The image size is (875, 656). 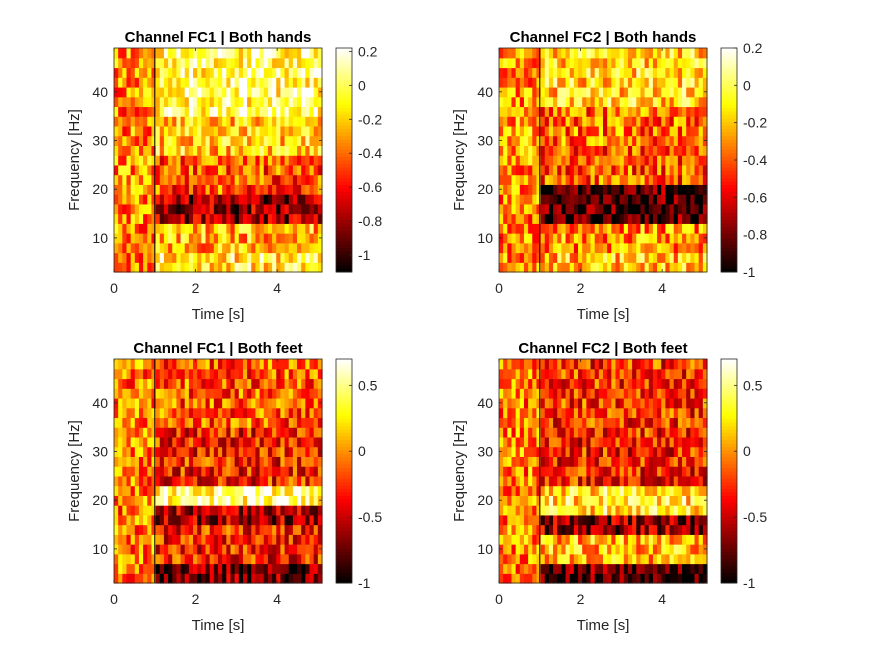 What do you see at coordinates (499, 599) in the screenshot?
I see `x-tick-label: 0` at bounding box center [499, 599].